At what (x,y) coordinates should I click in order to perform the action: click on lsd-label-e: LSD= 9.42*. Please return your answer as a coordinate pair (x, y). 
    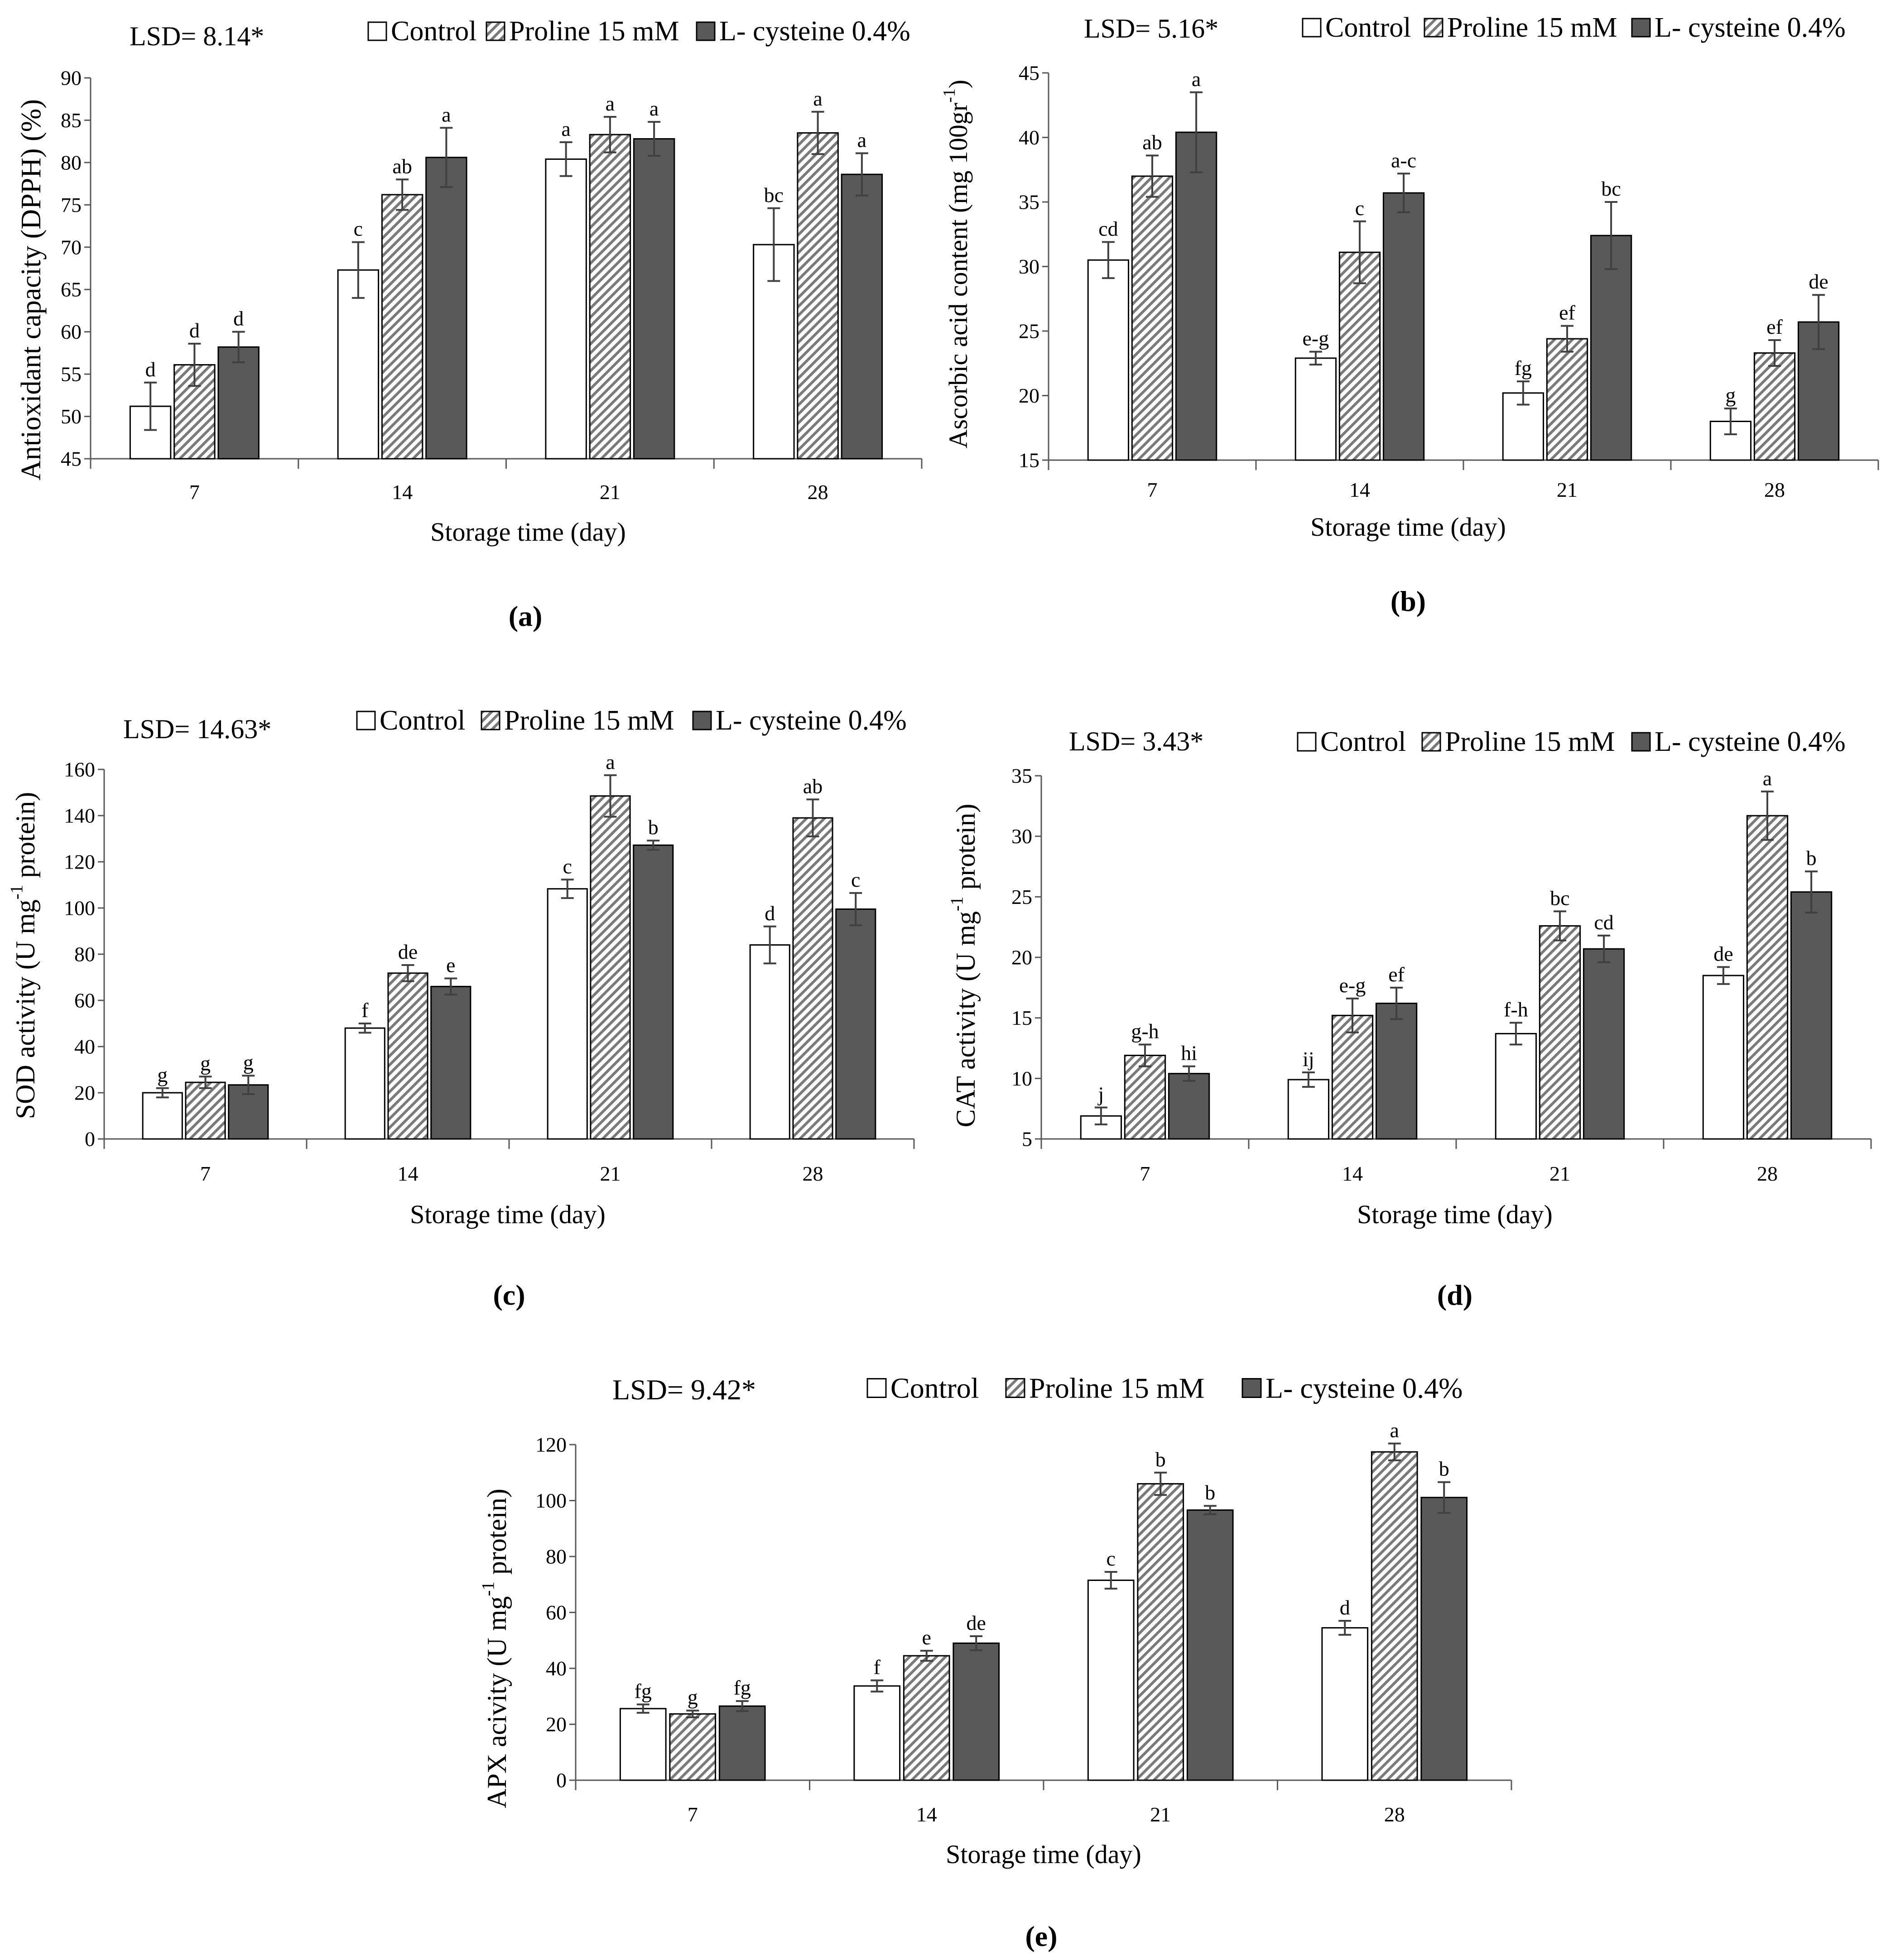
    Looking at the image, I should click on (684, 1390).